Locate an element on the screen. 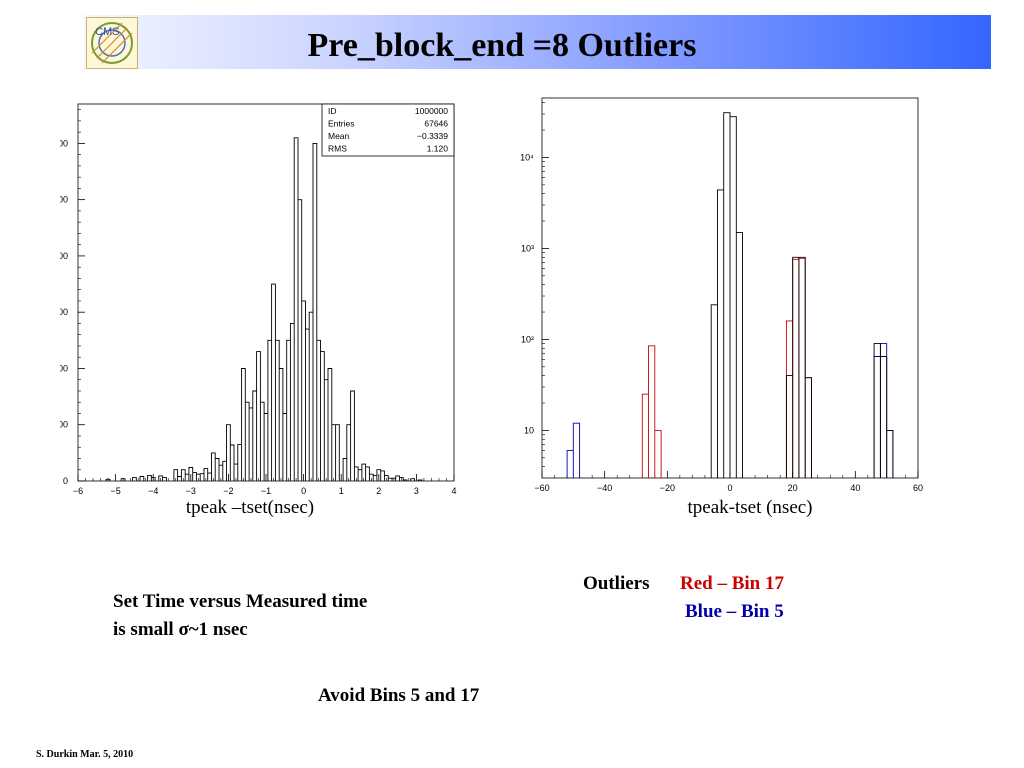 The image size is (1024, 768). left-x-tick-label: −1 is located at coordinates (266, 491).